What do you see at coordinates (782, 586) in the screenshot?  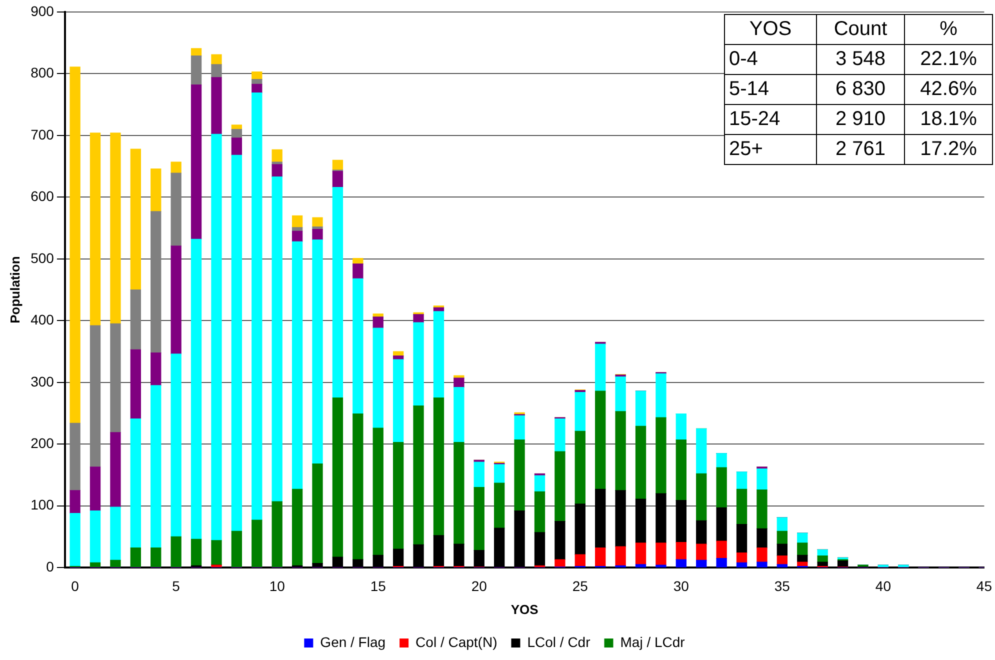 I see `x-tick-label: 35` at bounding box center [782, 586].